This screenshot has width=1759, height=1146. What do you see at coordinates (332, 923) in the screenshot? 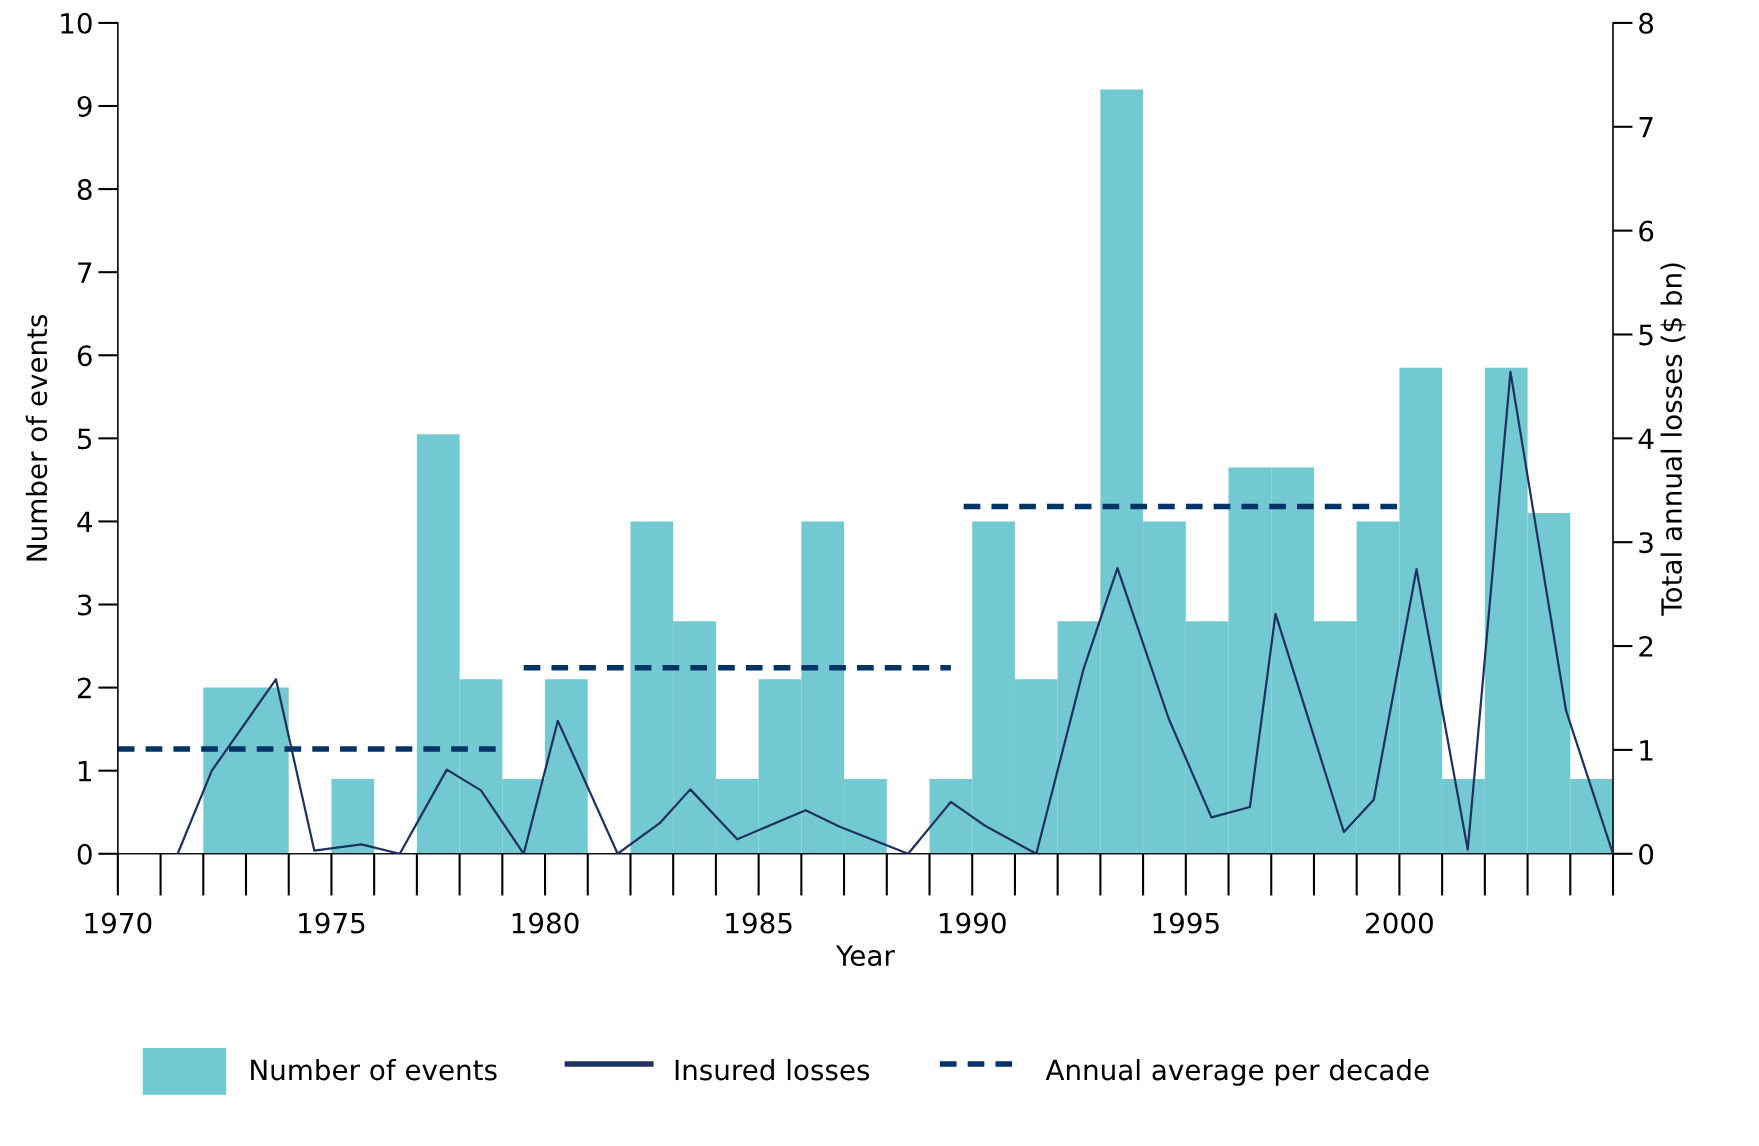
I see `x-tick-label: 1975` at bounding box center [332, 923].